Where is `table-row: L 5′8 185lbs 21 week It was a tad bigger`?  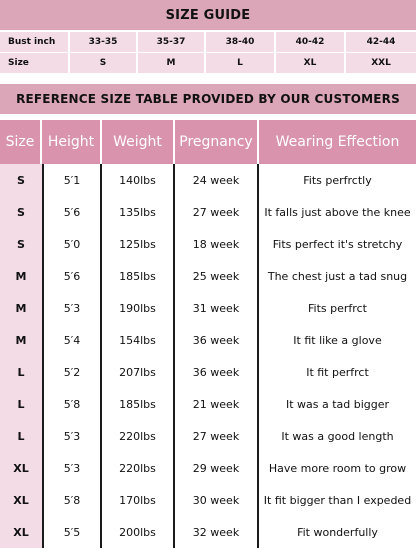 table-row: L 5′8 185lbs 21 week It was a tad bigger is located at coordinates (208, 404).